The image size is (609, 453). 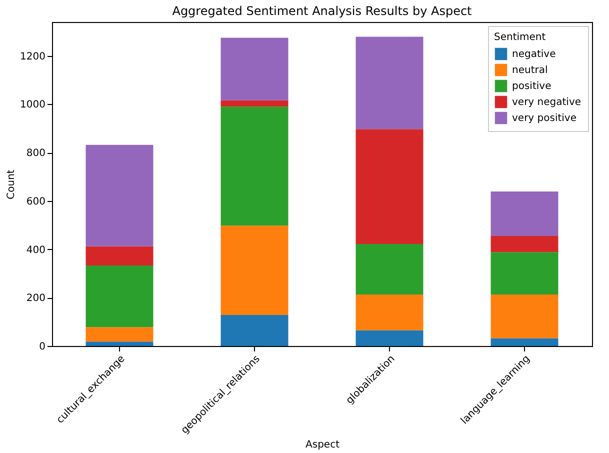 What do you see at coordinates (36, 298) in the screenshot?
I see `y-tick-label: 200` at bounding box center [36, 298].